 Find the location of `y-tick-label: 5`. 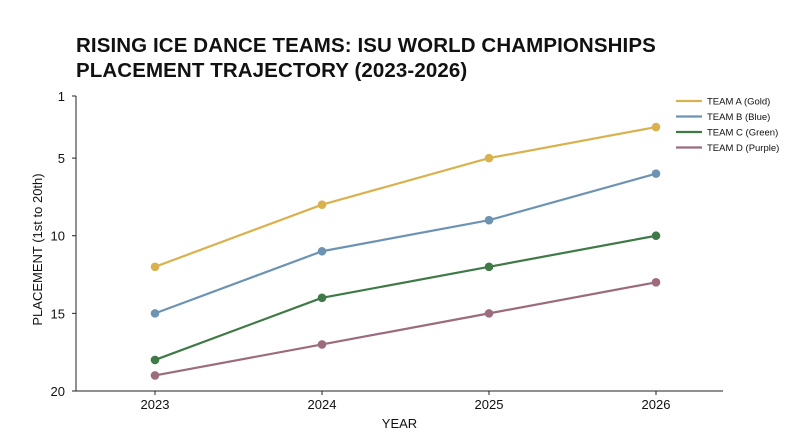

y-tick-label: 5 is located at coordinates (61, 158).